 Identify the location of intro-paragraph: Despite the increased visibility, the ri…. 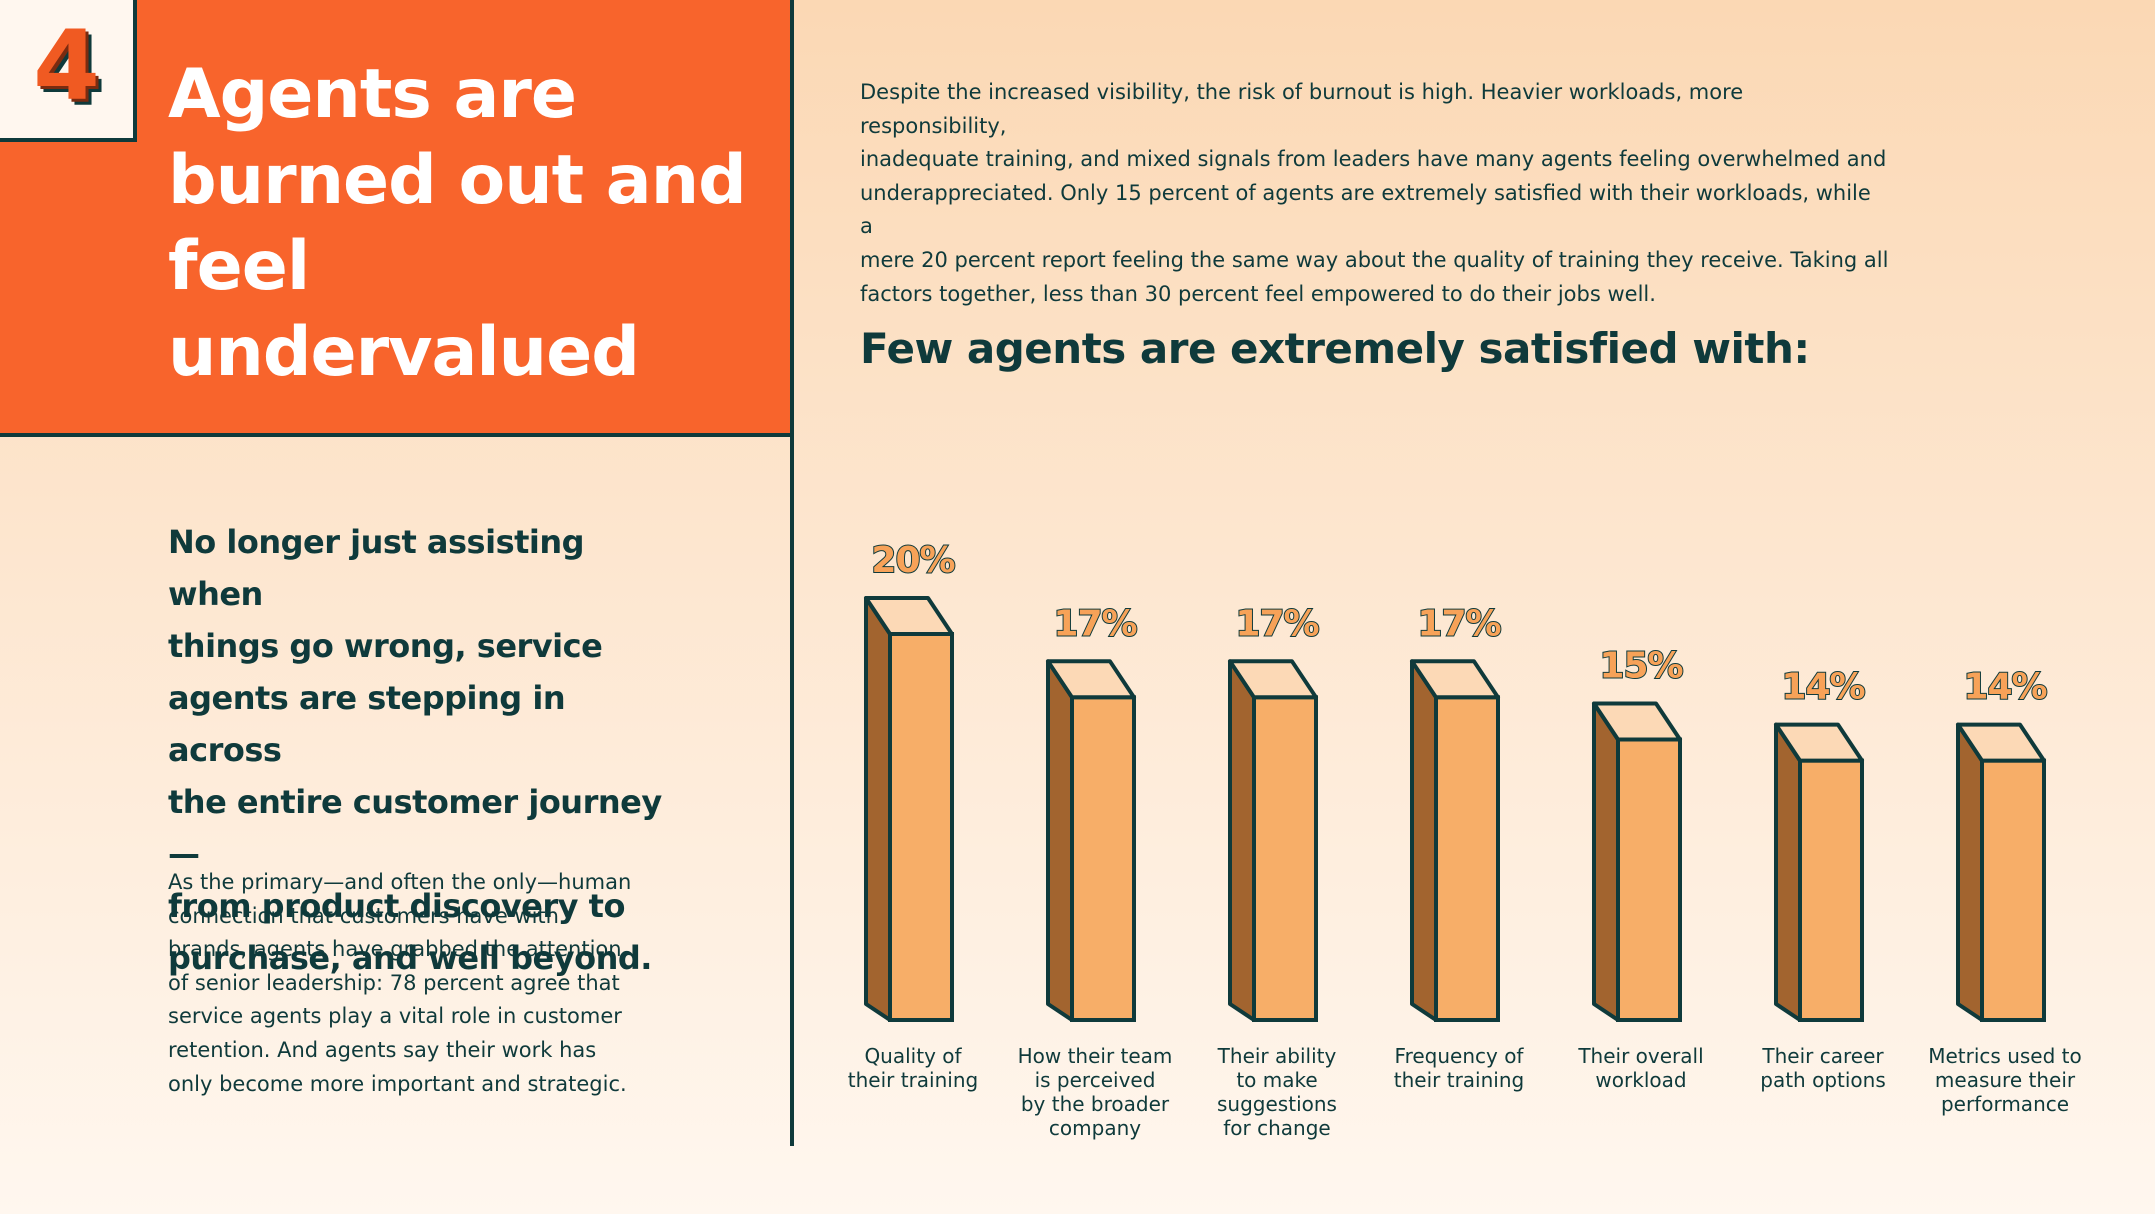
(1375, 193).